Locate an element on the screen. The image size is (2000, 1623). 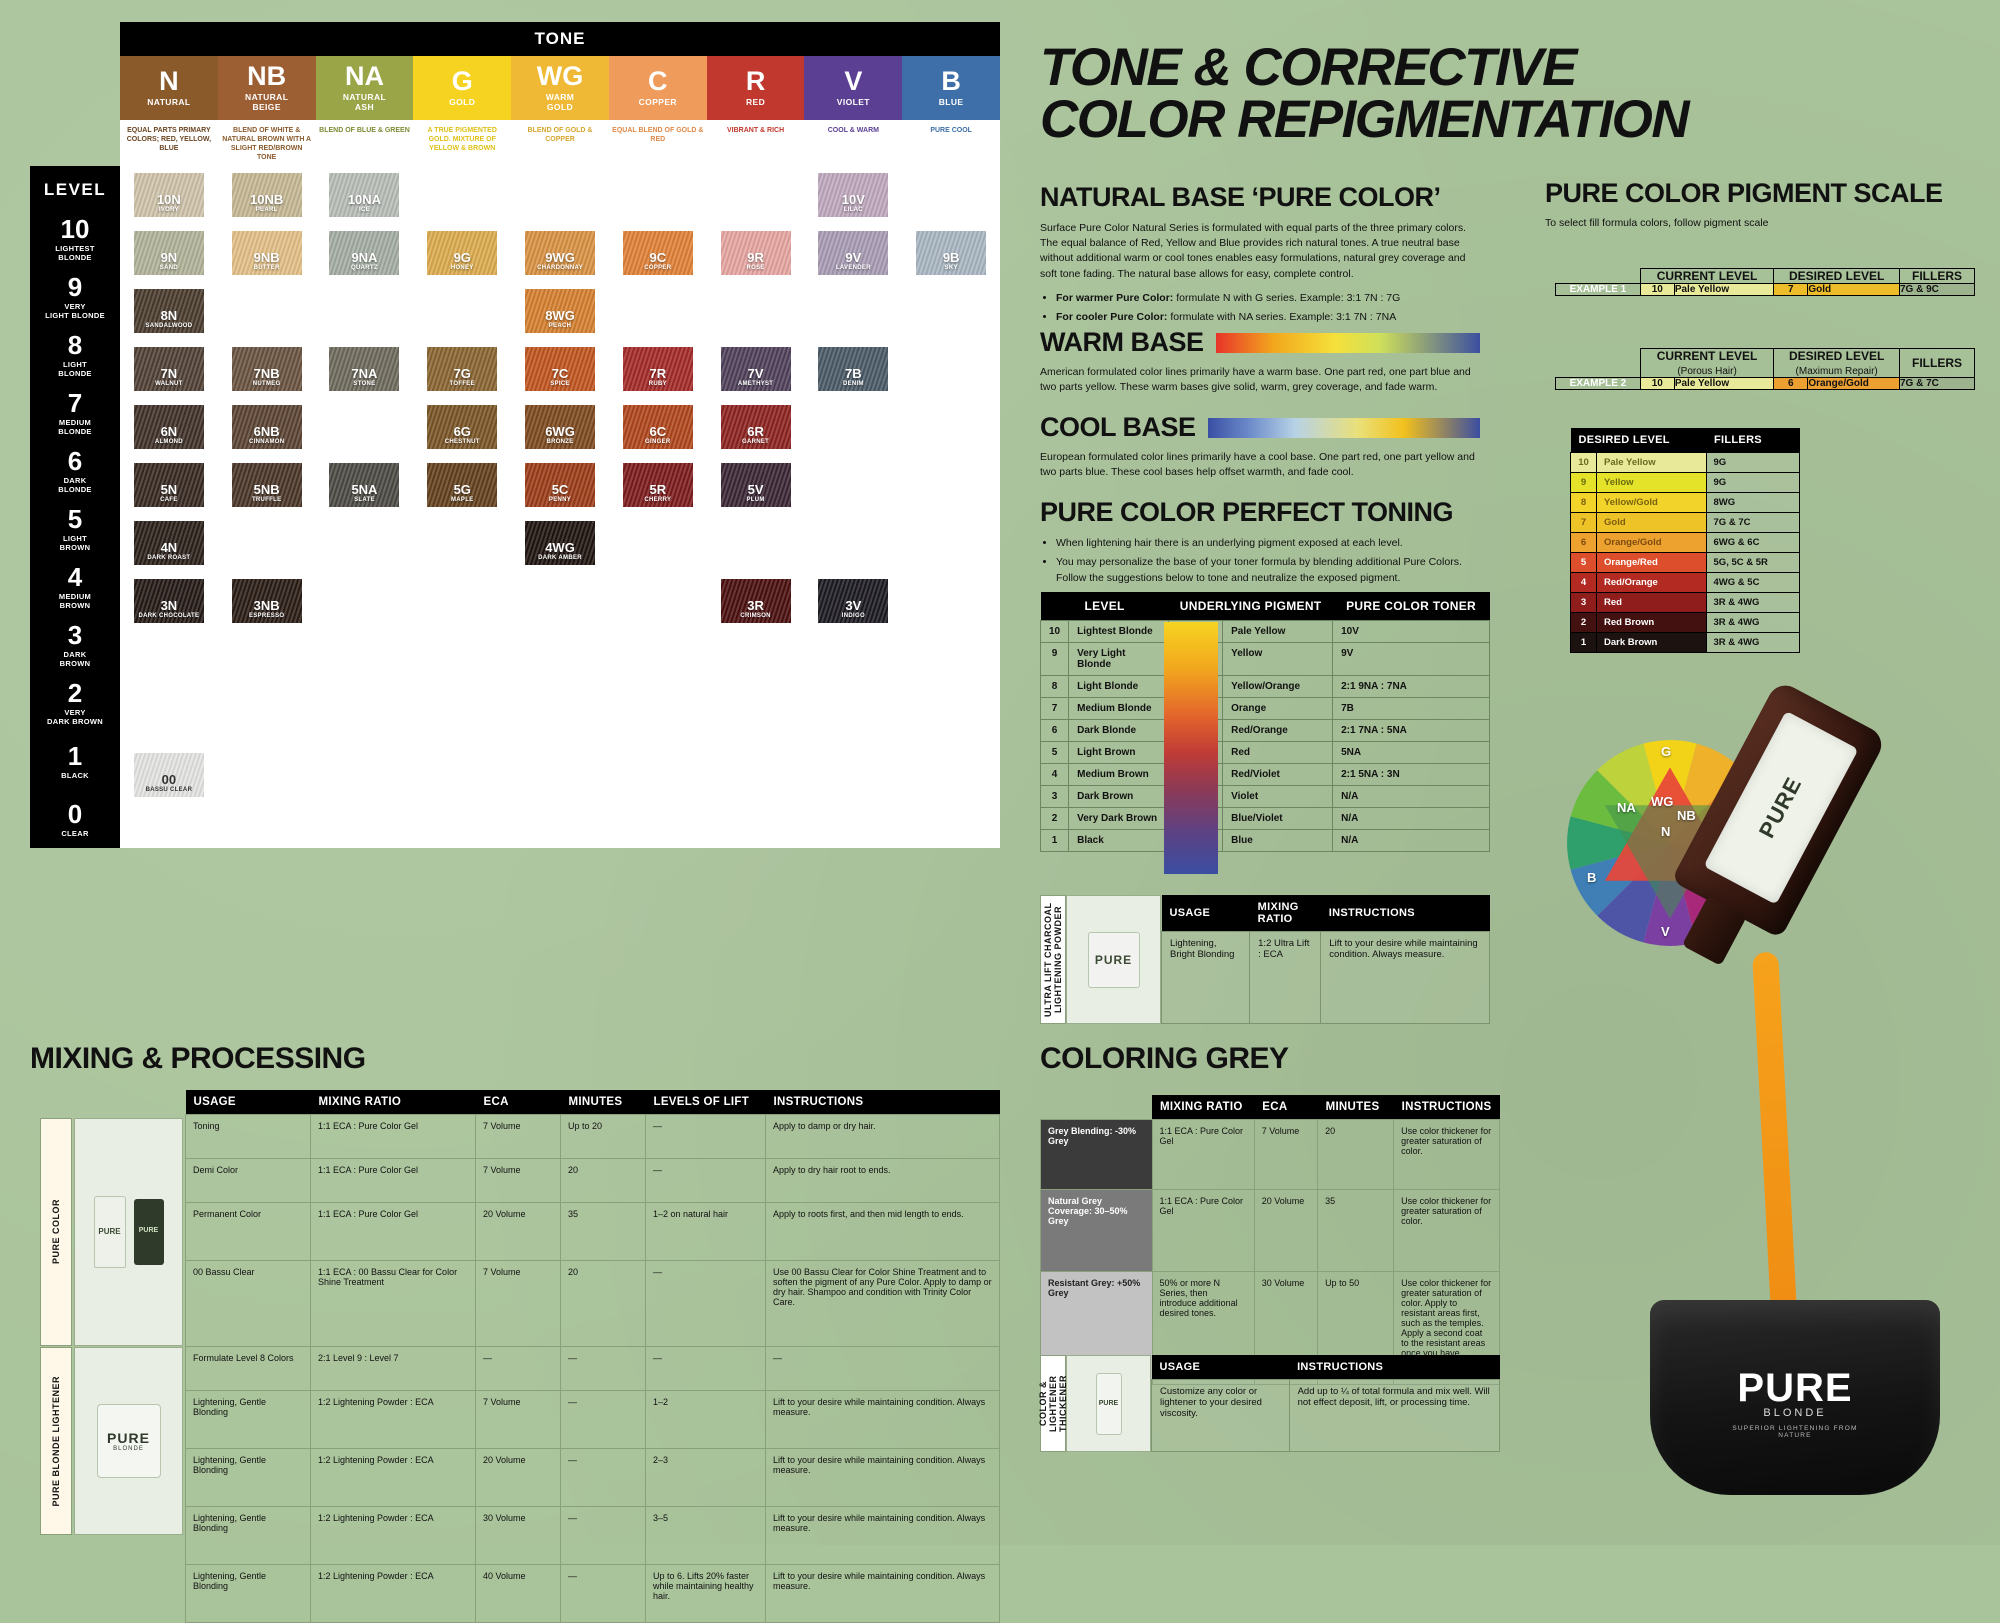
tone-code: V is located at coordinates (853, 81).